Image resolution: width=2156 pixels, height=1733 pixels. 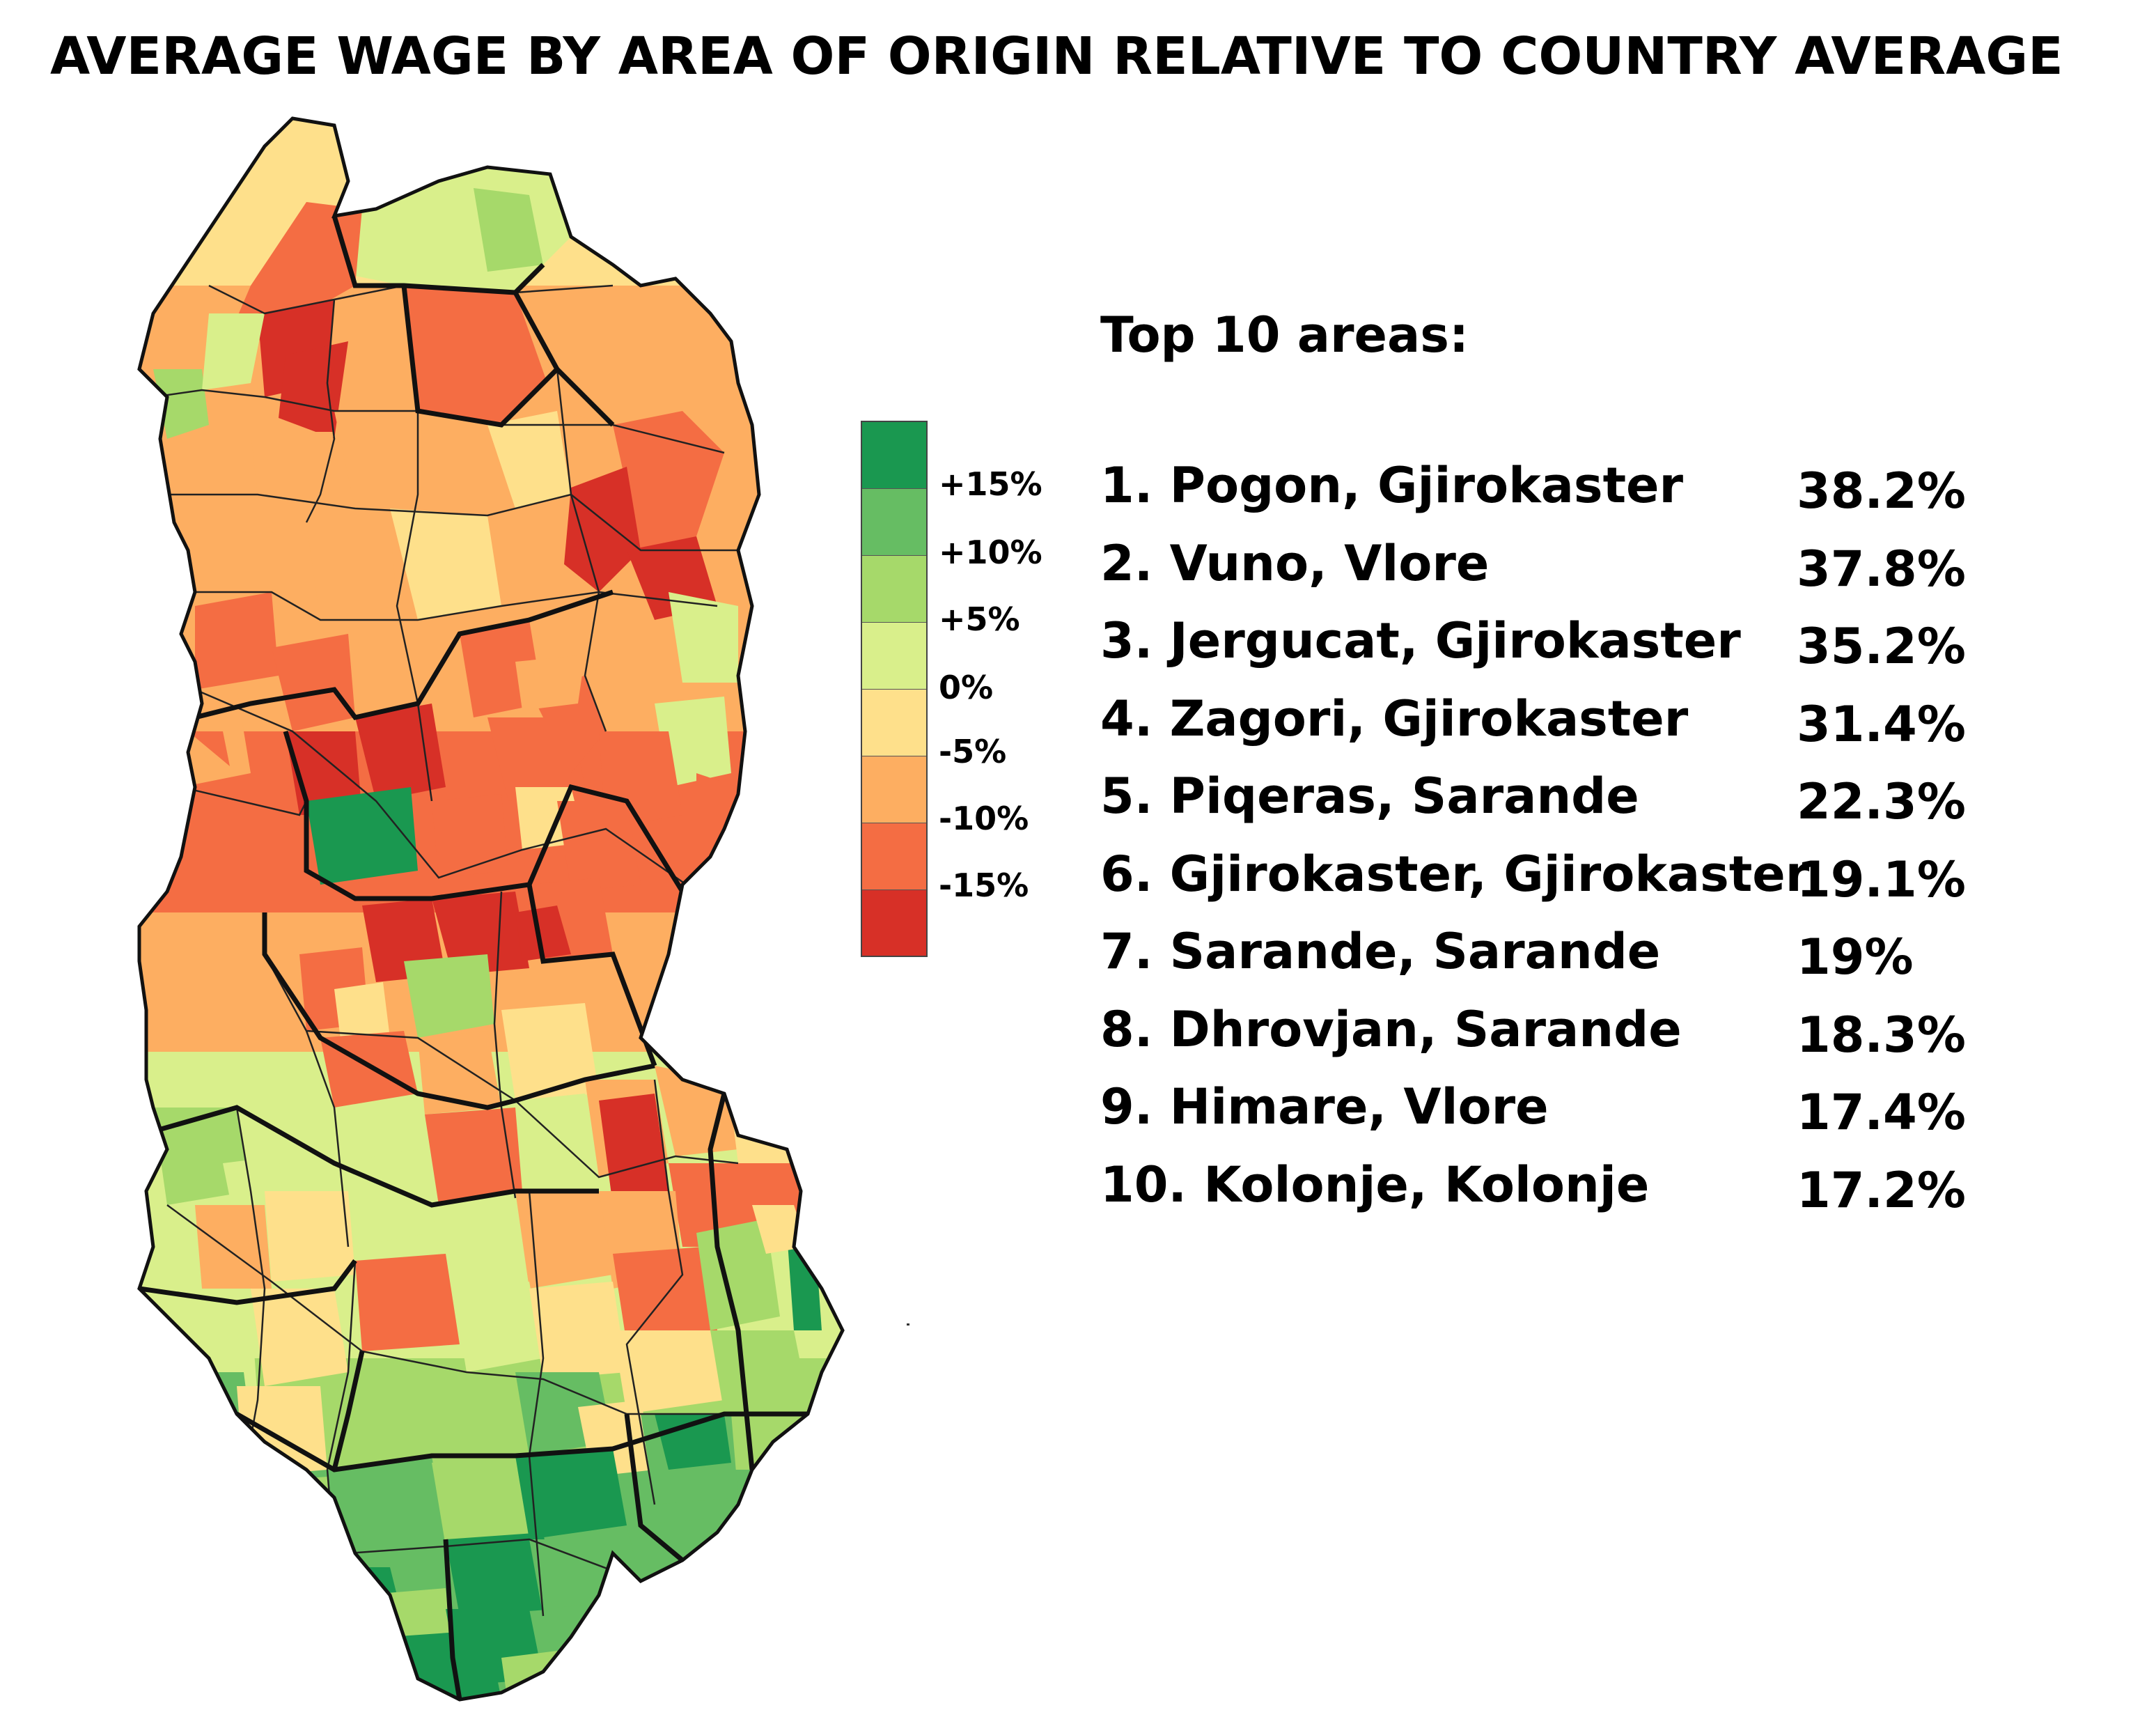 What do you see at coordinates (894, 657) in the screenshot?
I see `legend-swatch-zero` at bounding box center [894, 657].